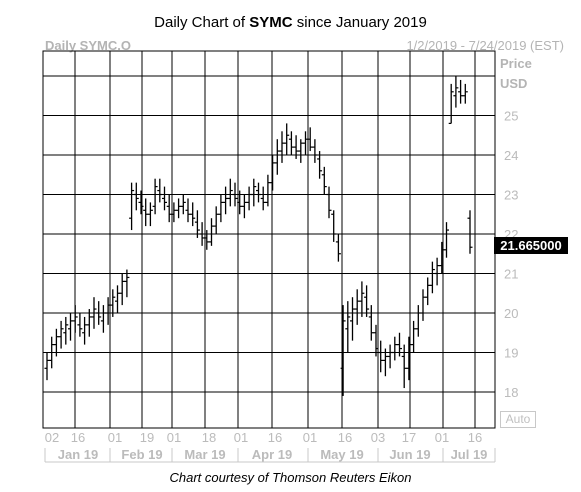  Describe the element at coordinates (518, 419) in the screenshot. I see `auto-scale-button: Auto` at that location.